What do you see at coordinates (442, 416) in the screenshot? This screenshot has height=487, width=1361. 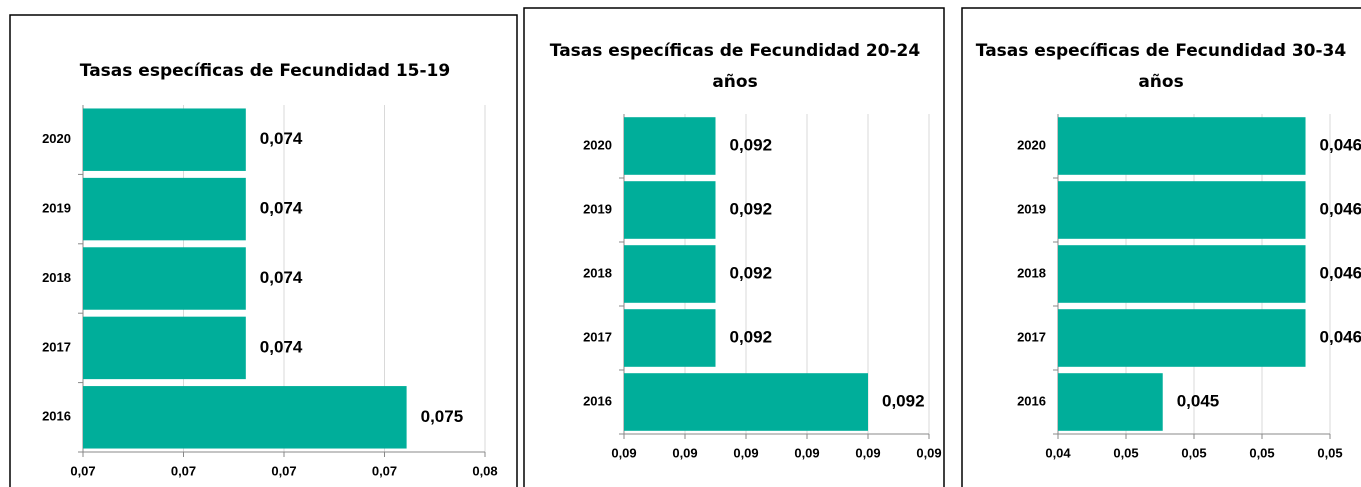 I see `data-label: 0,075` at bounding box center [442, 416].